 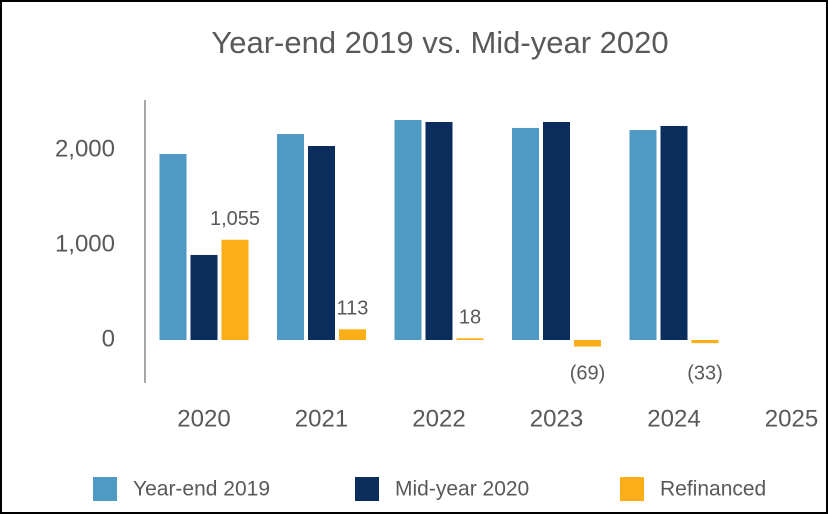 I want to click on y-tick-label: 1,000, so click(x=85, y=243).